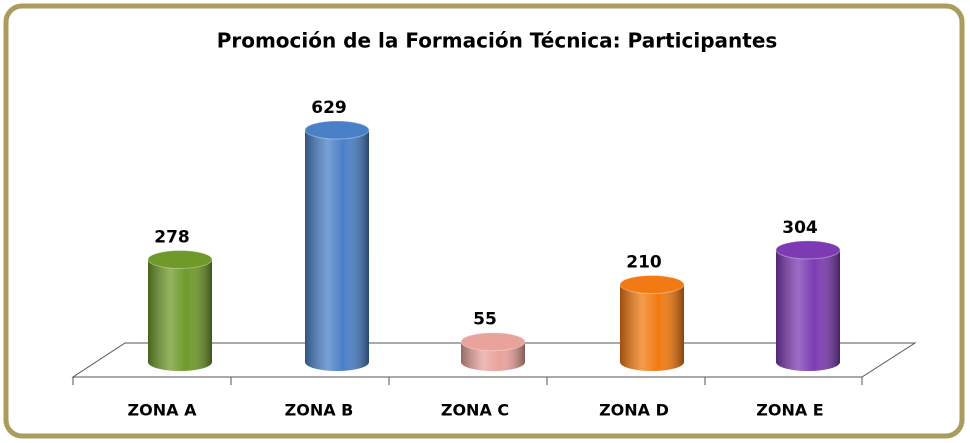 The width and height of the screenshot is (970, 443). What do you see at coordinates (172, 237) in the screenshot?
I see `data-label: 278` at bounding box center [172, 237].